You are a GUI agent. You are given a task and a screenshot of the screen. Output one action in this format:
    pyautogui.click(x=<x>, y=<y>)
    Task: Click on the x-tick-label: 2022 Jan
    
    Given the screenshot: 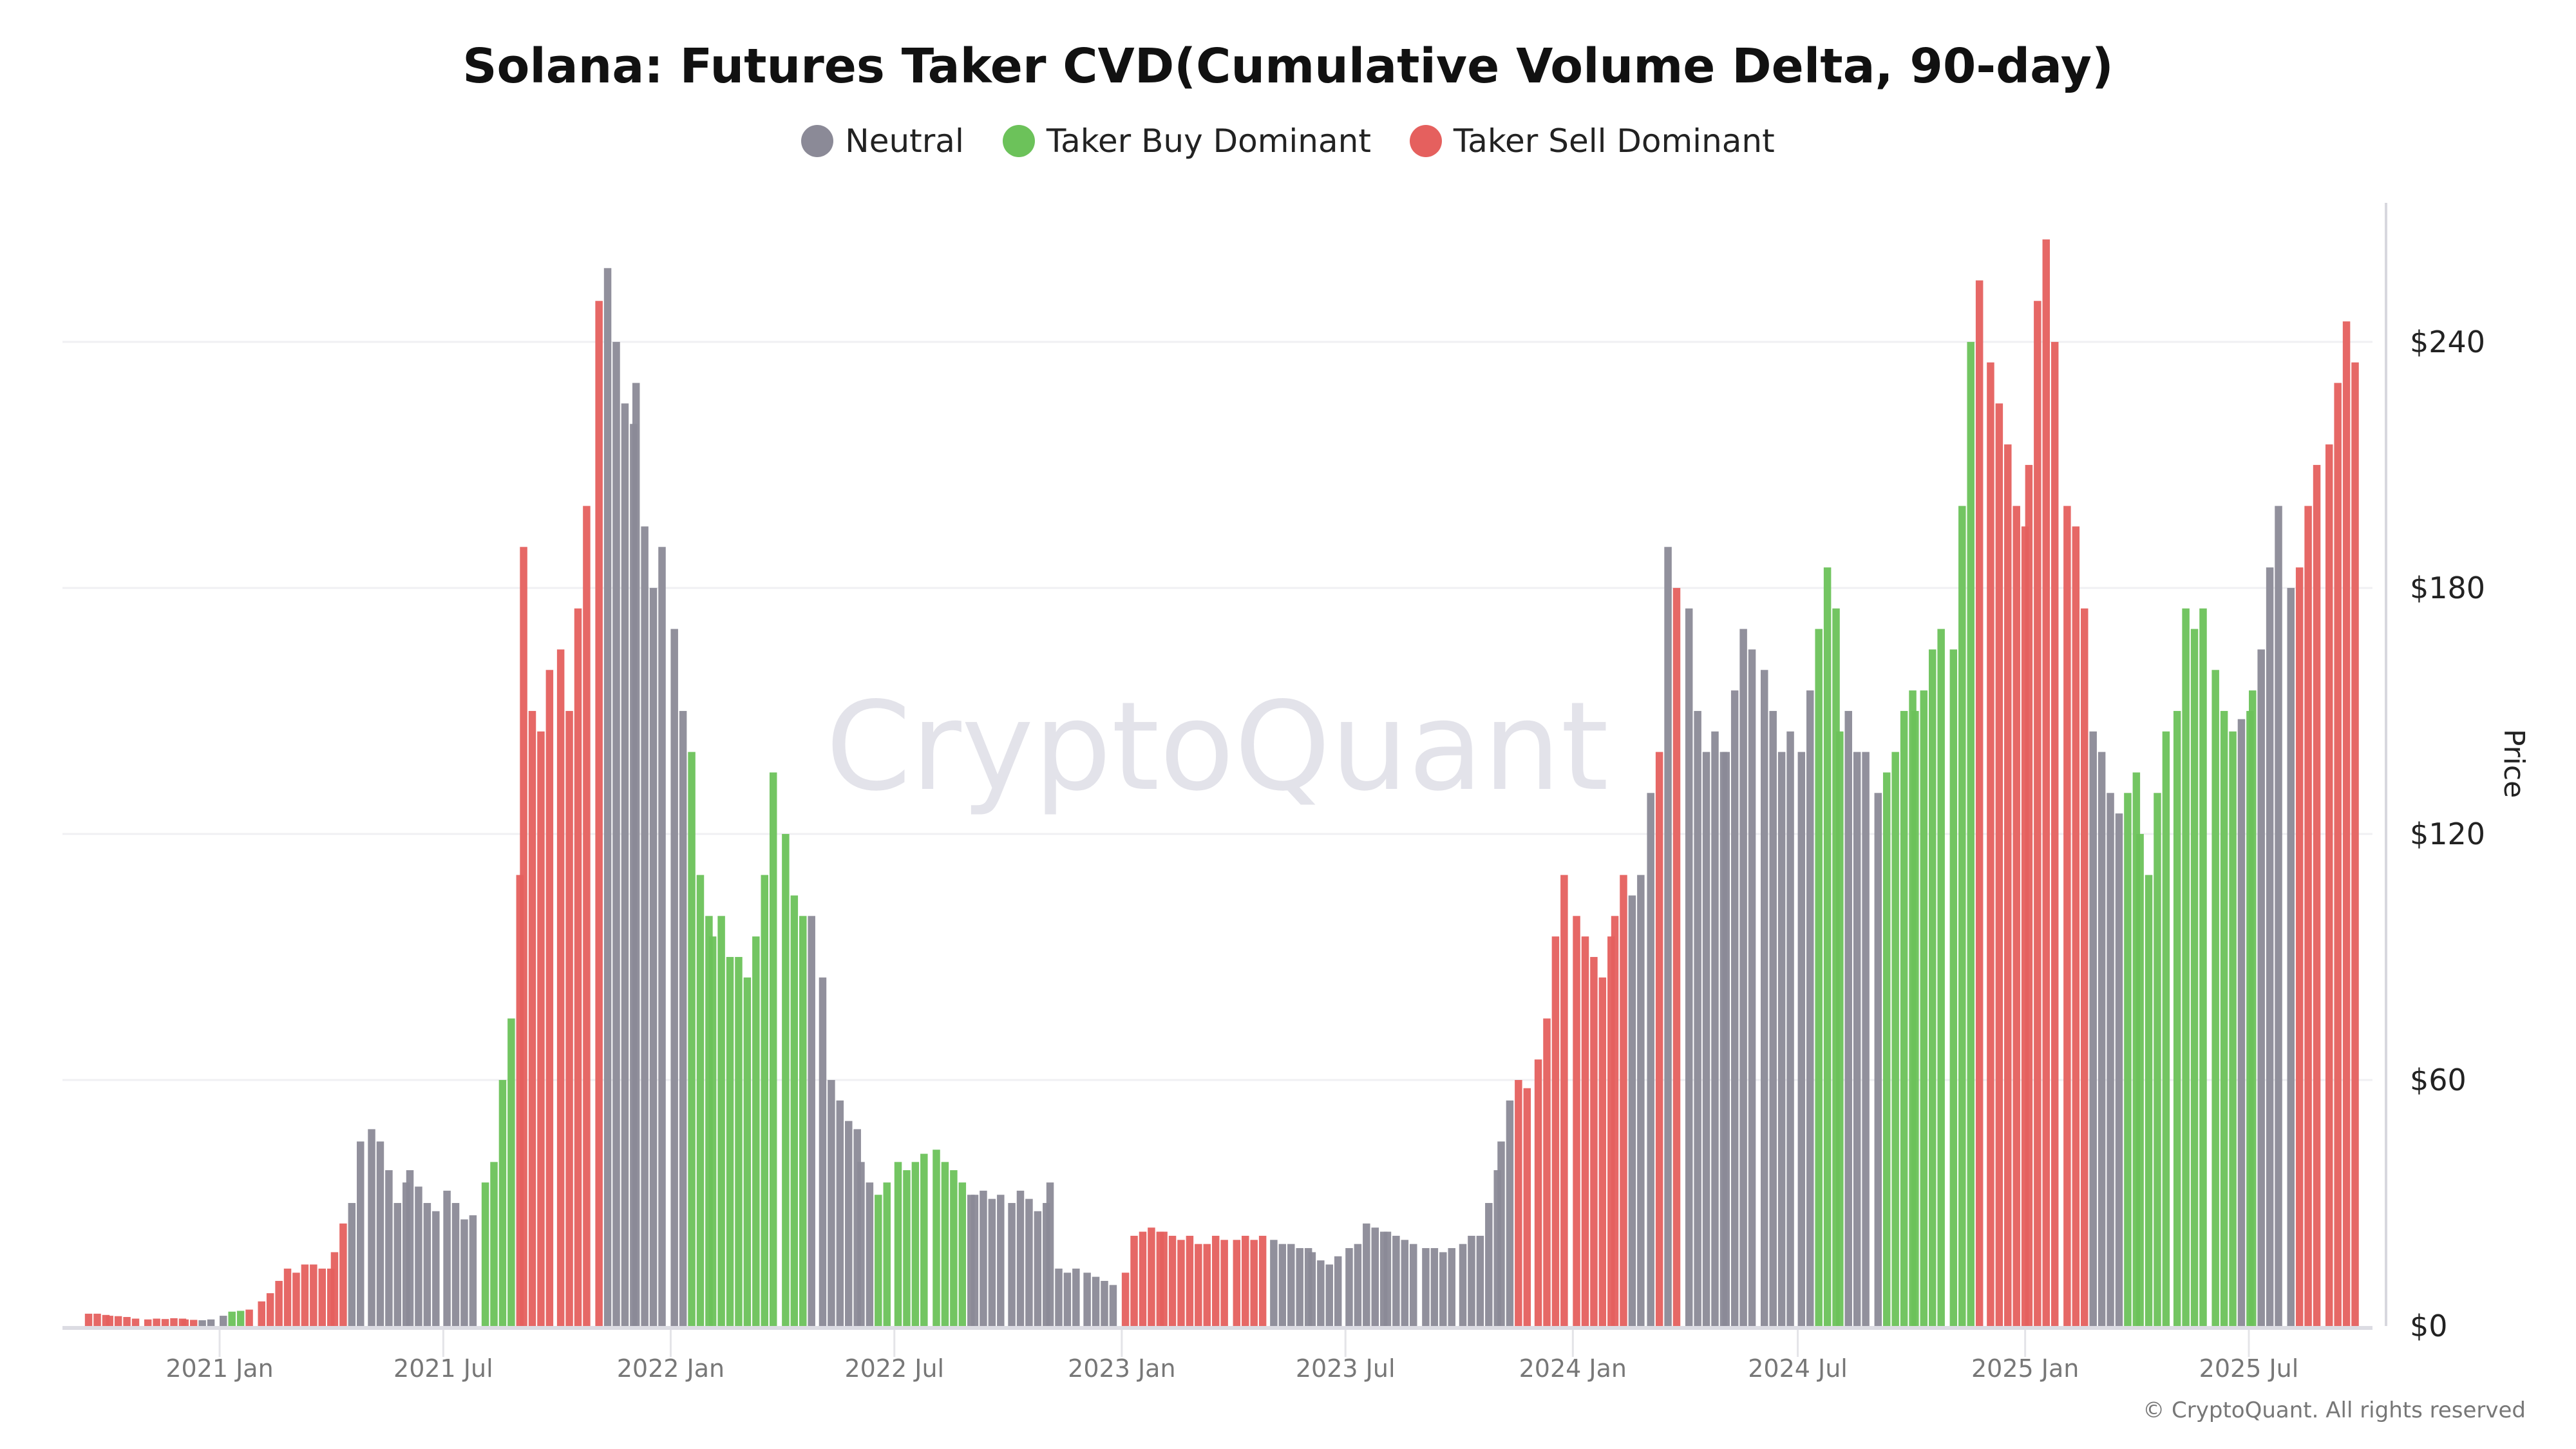 What is the action you would take?
    pyautogui.click(x=670, y=1368)
    